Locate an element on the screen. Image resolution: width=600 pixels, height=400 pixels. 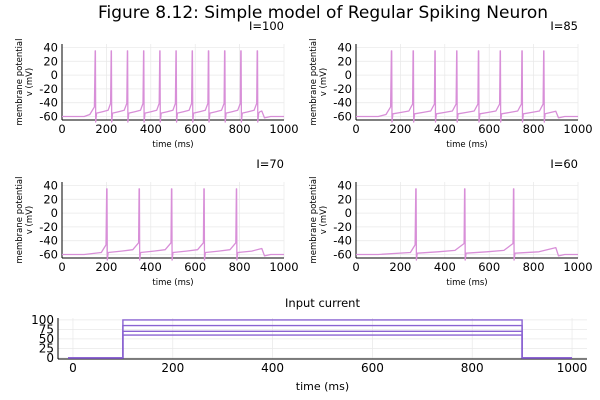
panel-title: I=60 is located at coordinates (564, 164).